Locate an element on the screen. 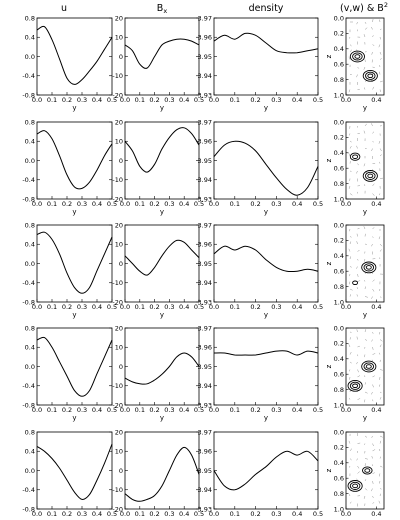 The image size is (400, 520). y-tick-label: 20 is located at coordinates (119, 225).